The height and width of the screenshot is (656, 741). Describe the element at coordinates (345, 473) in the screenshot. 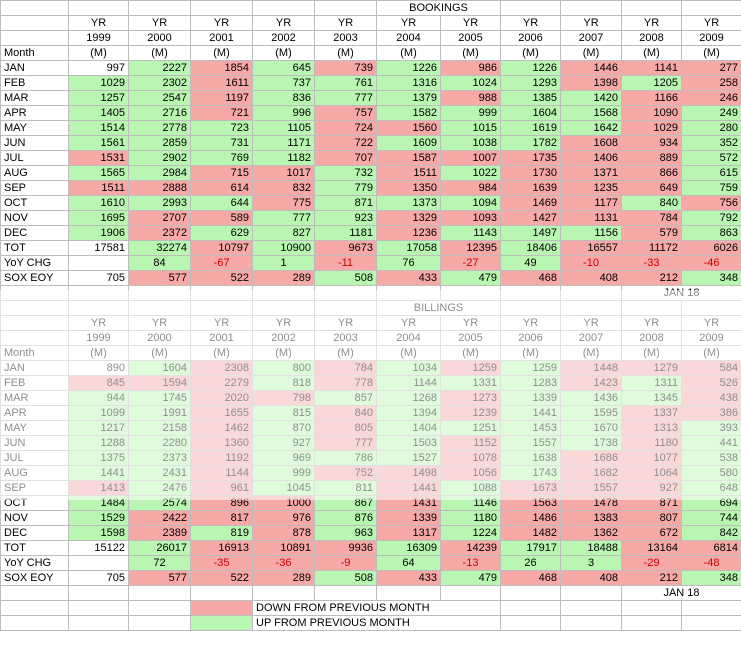

I see `value-cell: 752` at that location.